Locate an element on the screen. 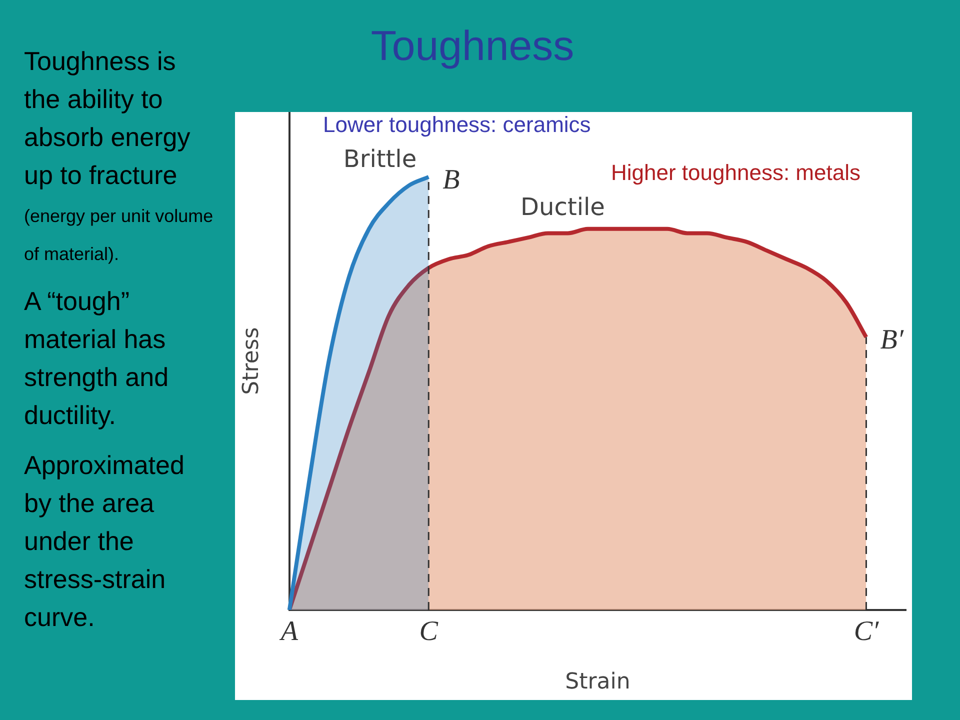 The width and height of the screenshot is (960, 720). text: Lower toughness: ceramics is located at coordinates (457, 125).